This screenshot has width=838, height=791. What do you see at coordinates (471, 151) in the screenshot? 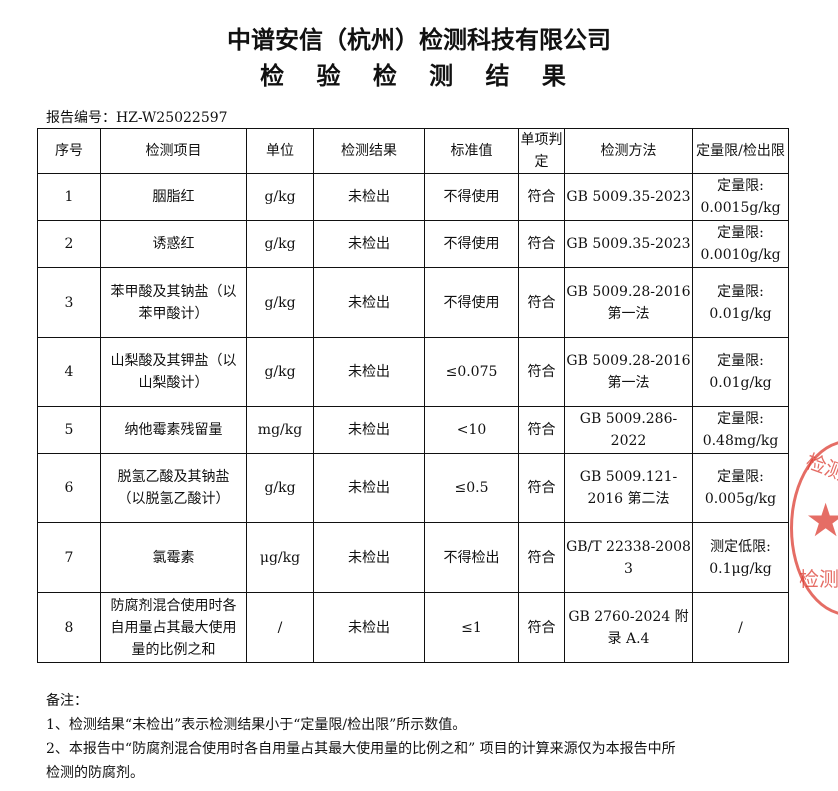
I see `header-standard: 标准值` at bounding box center [471, 151].